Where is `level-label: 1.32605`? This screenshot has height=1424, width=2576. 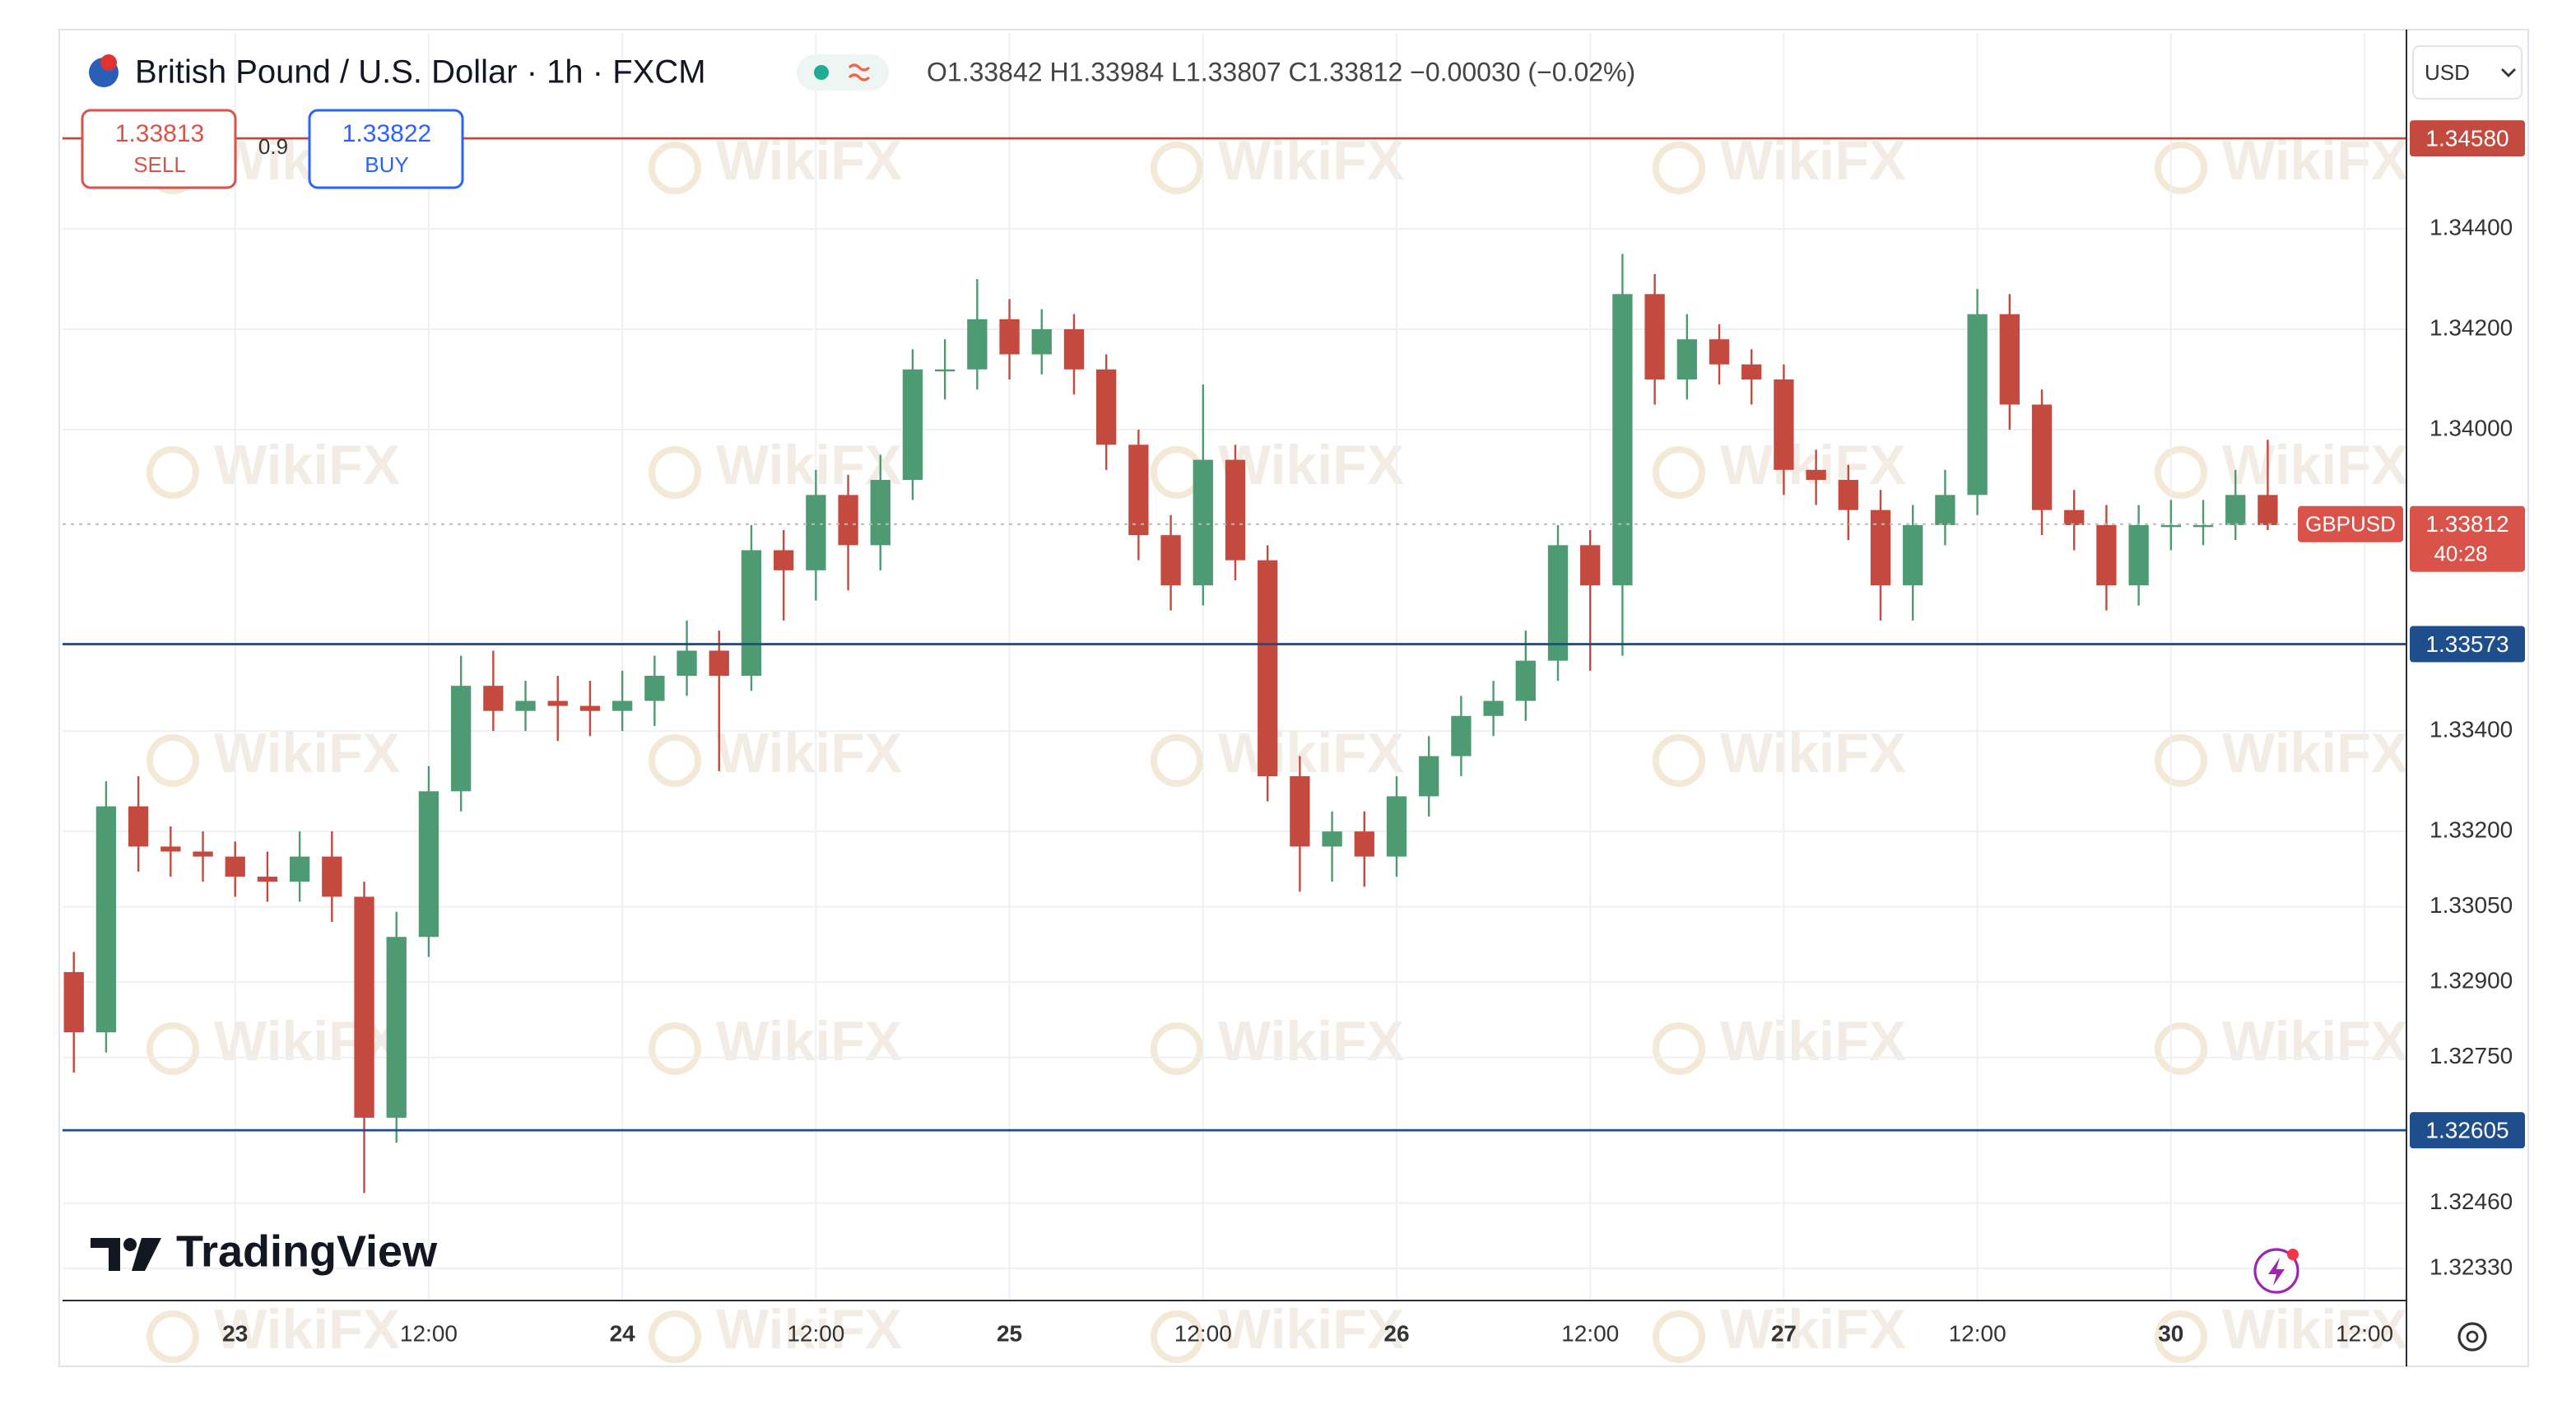 level-label: 1.32605 is located at coordinates (2467, 1130).